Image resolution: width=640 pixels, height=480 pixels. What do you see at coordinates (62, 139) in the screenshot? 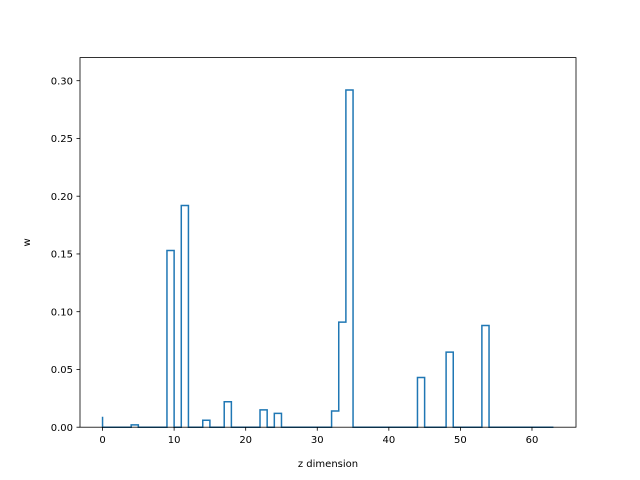
I see `y-tick-label: 0.25` at bounding box center [62, 139].